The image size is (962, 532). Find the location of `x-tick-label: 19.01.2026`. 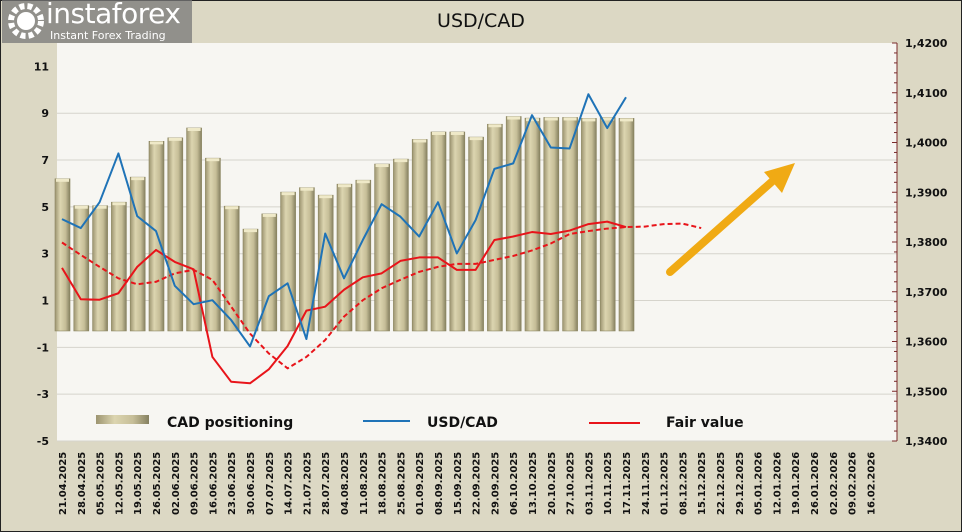

x-tick-label: 19.01.2026 is located at coordinates (796, 483).